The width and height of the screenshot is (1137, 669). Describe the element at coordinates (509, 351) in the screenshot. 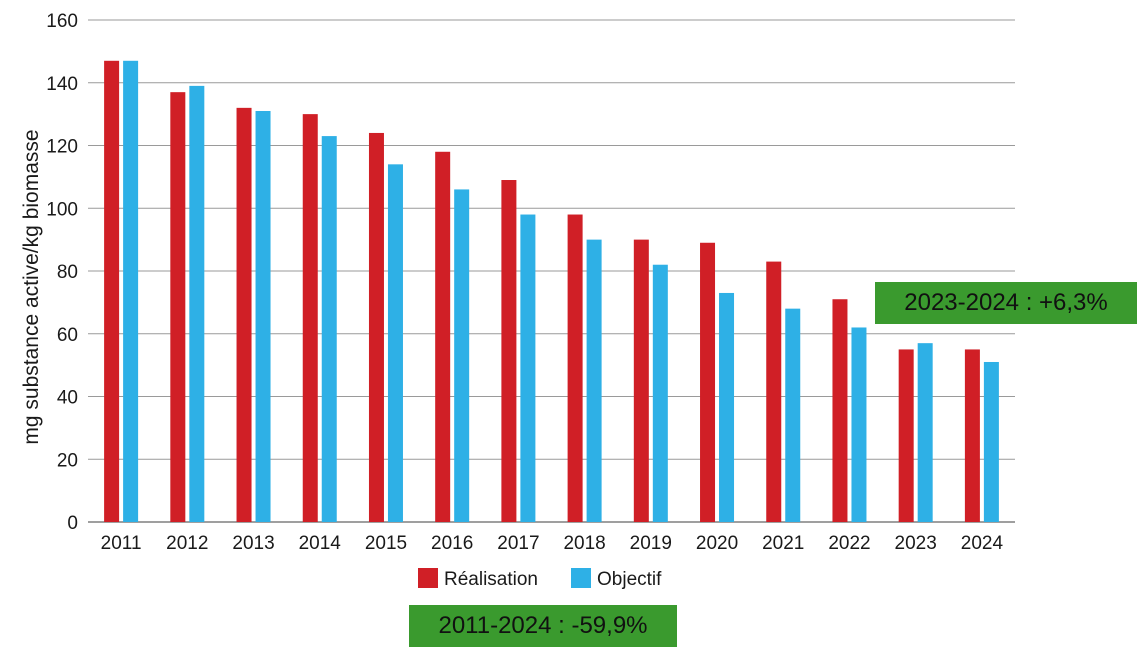

I see `bar-realisation-2017` at that location.